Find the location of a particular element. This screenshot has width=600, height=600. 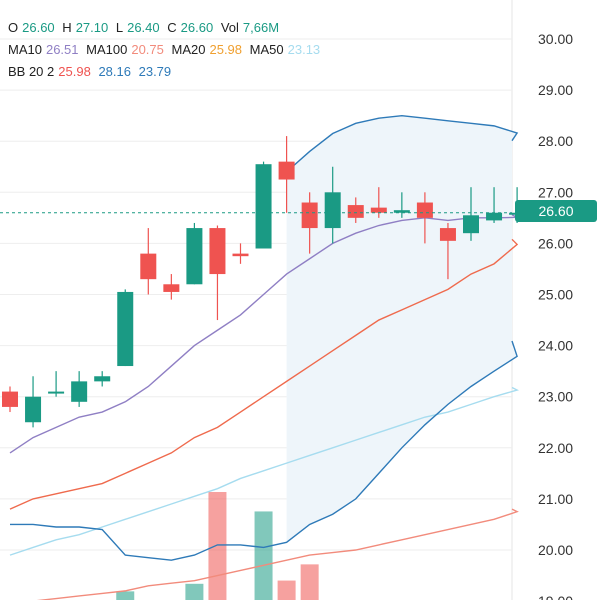

high-value: 27.10 is located at coordinates (92, 27).